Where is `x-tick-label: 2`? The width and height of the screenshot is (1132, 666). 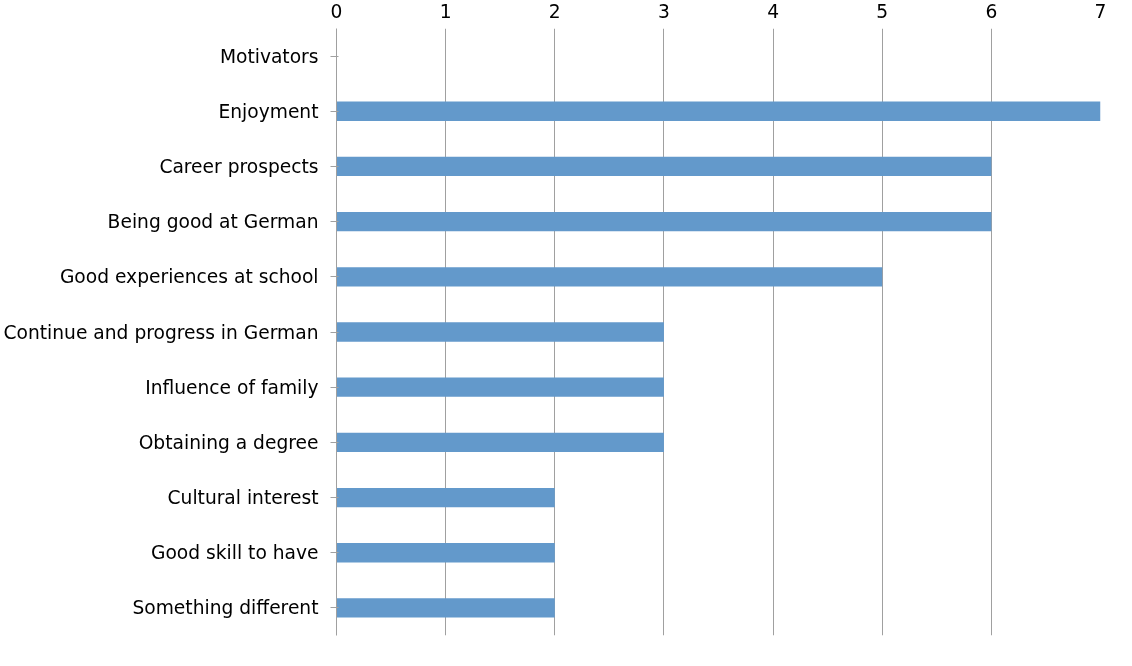 x-tick-label: 2 is located at coordinates (554, 11).